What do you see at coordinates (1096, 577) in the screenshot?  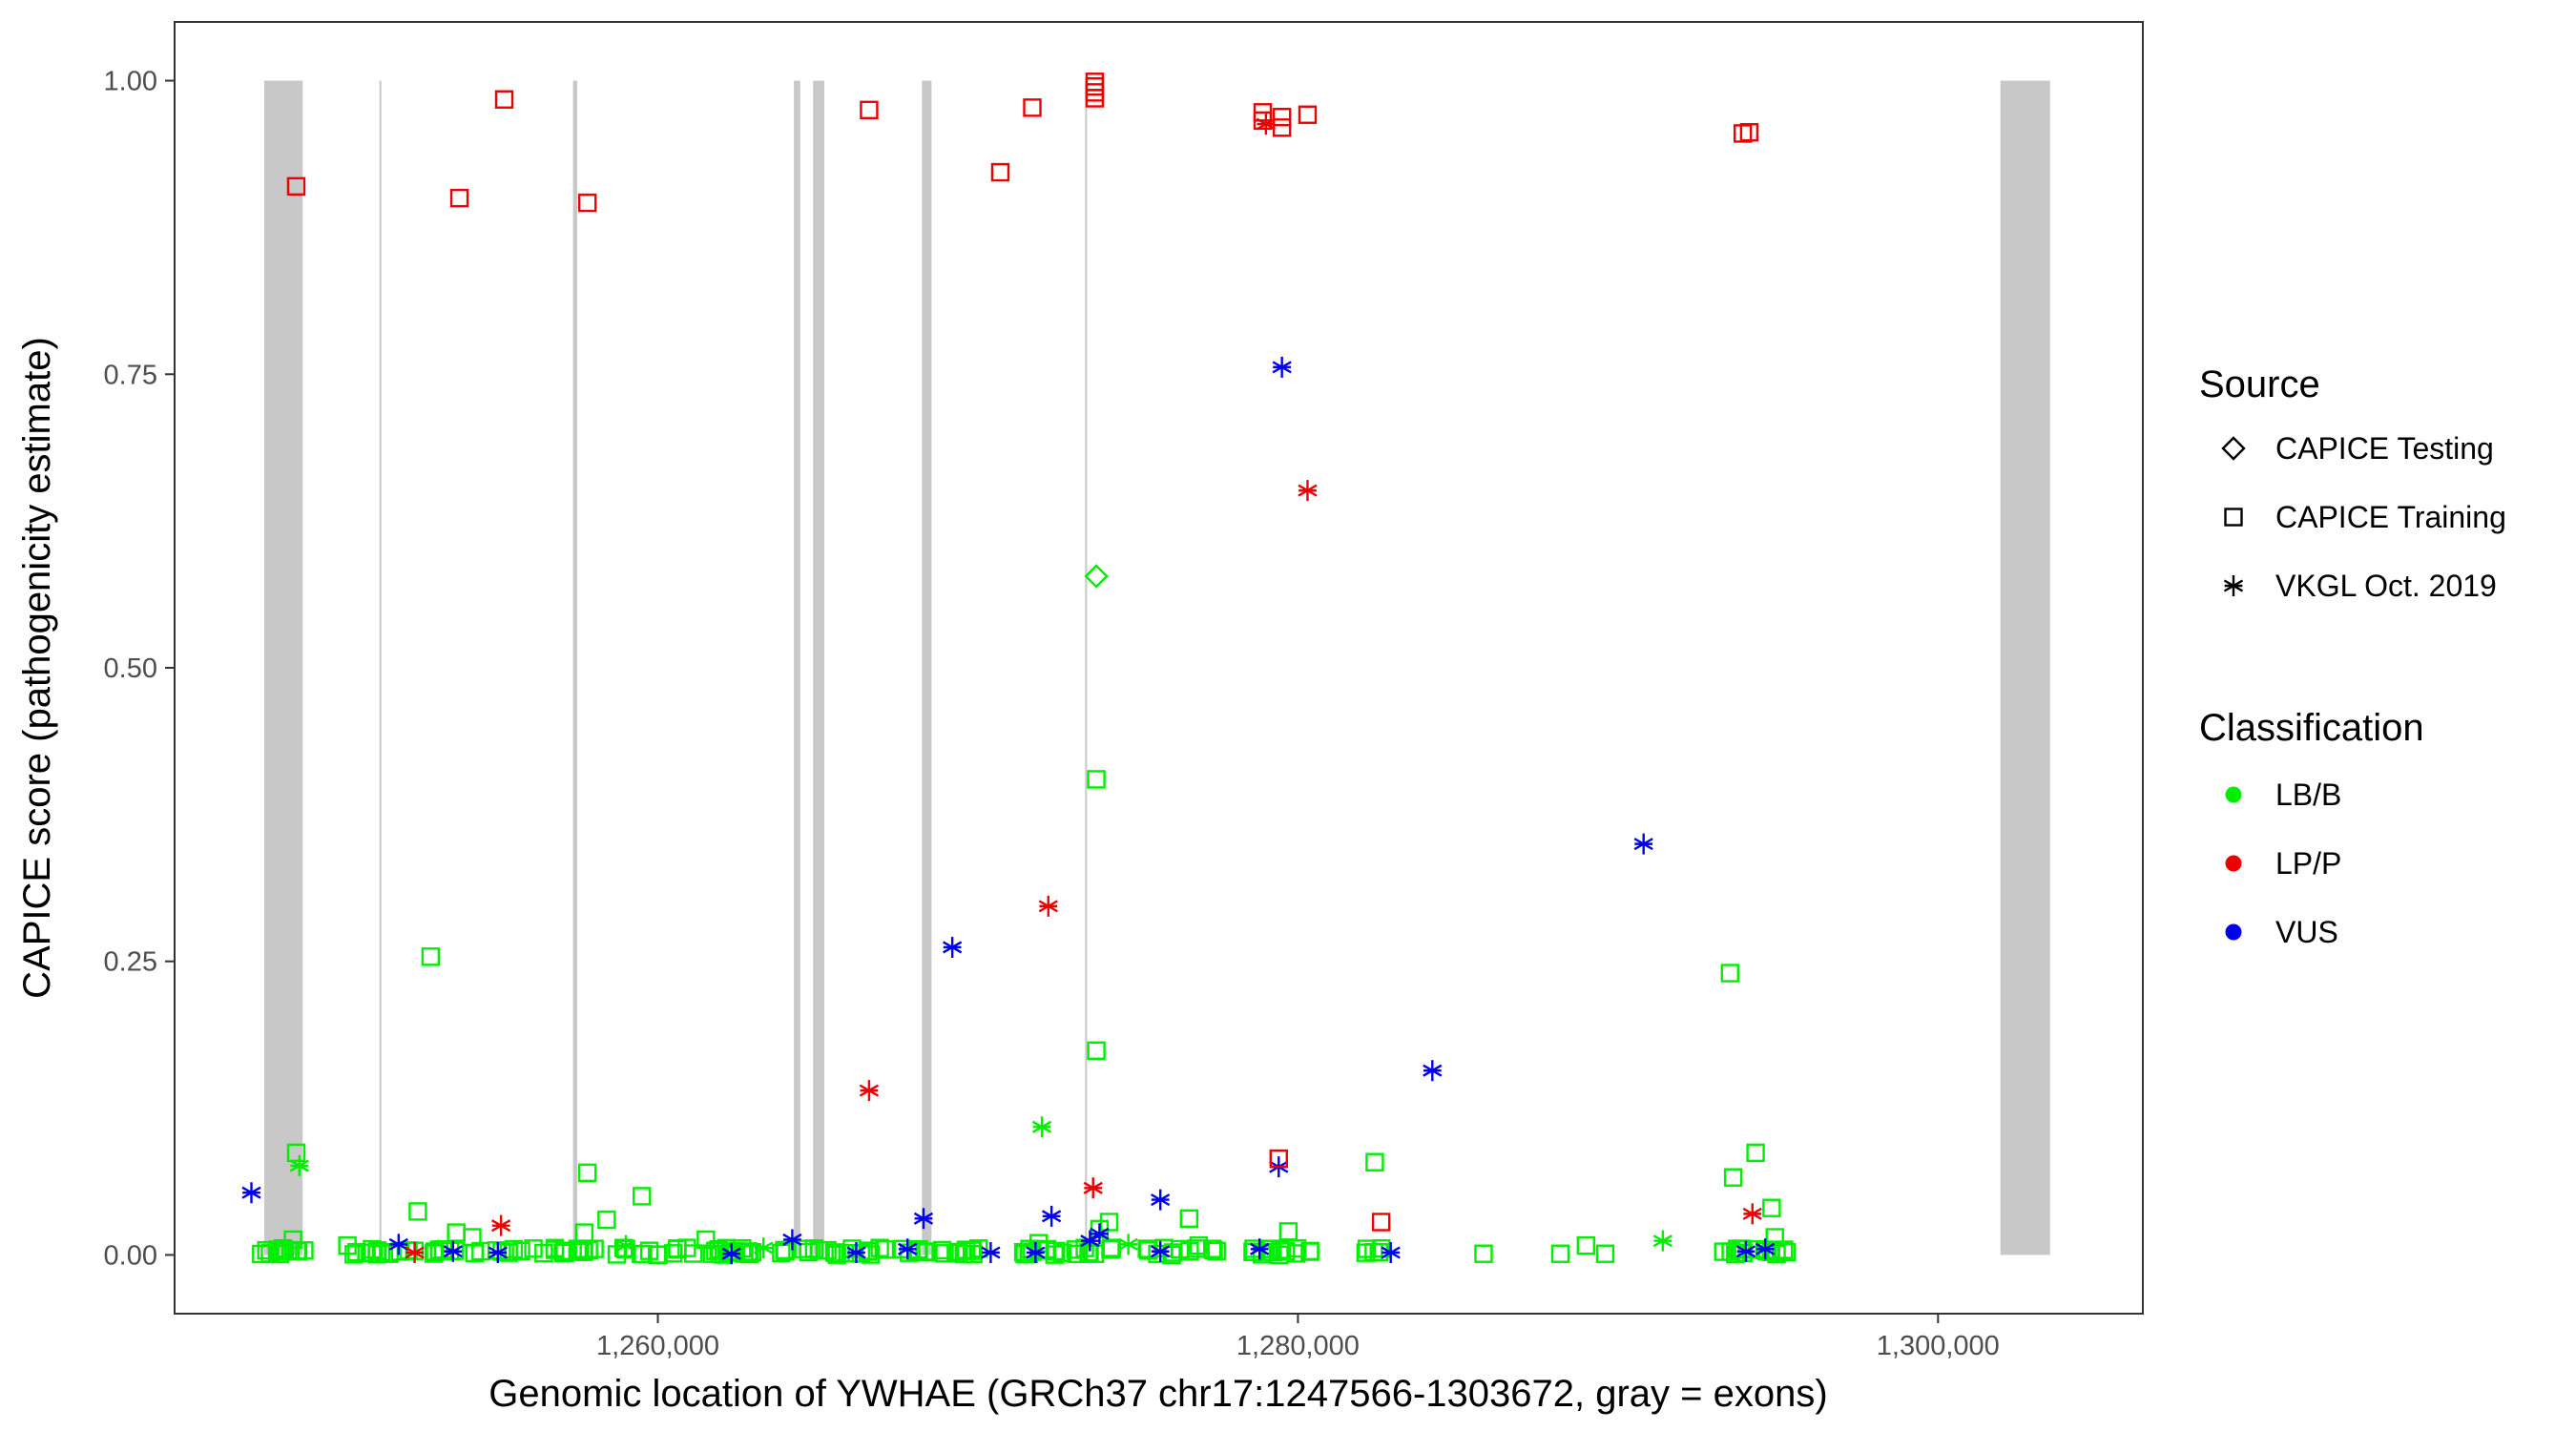 I see `point-lb-b-diamond` at bounding box center [1096, 577].